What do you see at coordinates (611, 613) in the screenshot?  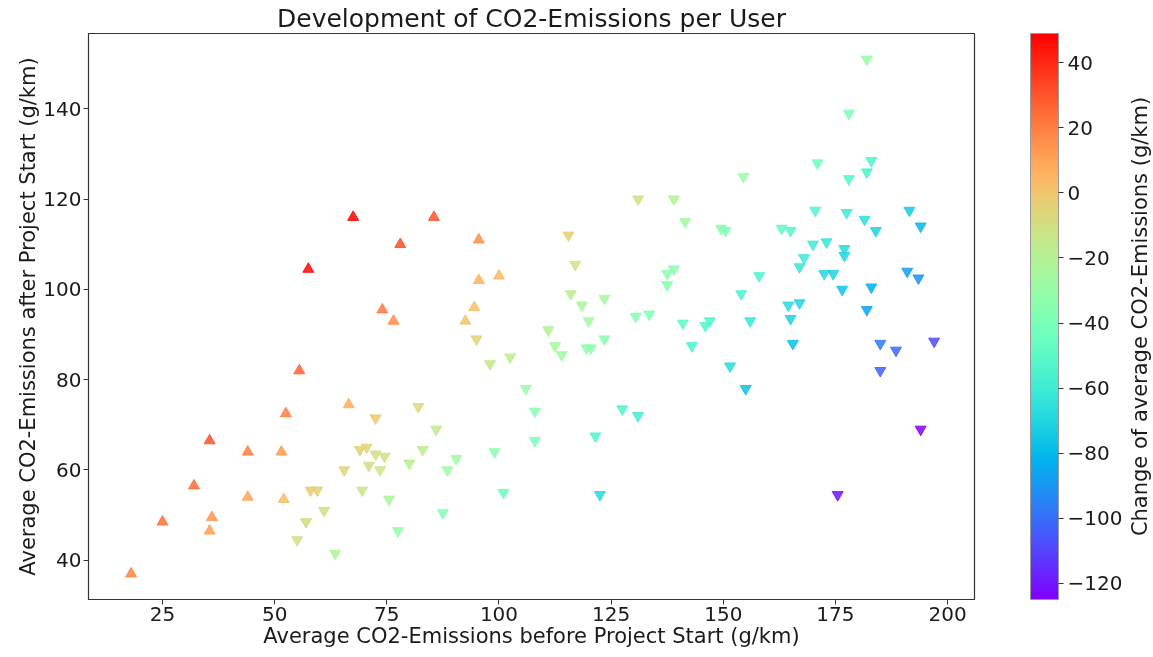 I see `x-tick-label: 125` at bounding box center [611, 613].